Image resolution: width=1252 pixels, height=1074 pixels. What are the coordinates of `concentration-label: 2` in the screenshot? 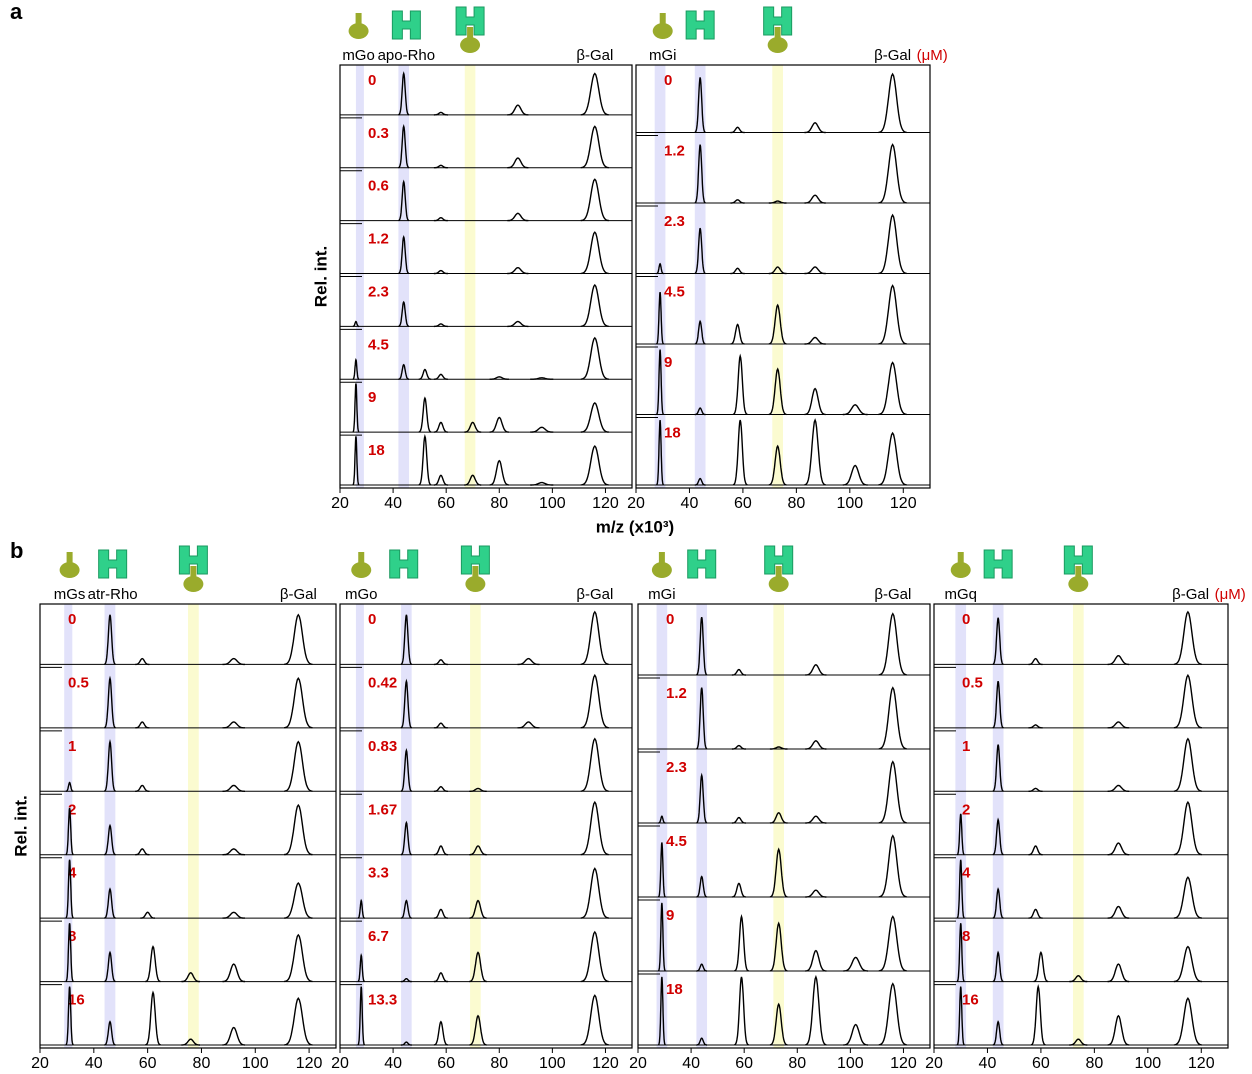 It's located at (966, 809).